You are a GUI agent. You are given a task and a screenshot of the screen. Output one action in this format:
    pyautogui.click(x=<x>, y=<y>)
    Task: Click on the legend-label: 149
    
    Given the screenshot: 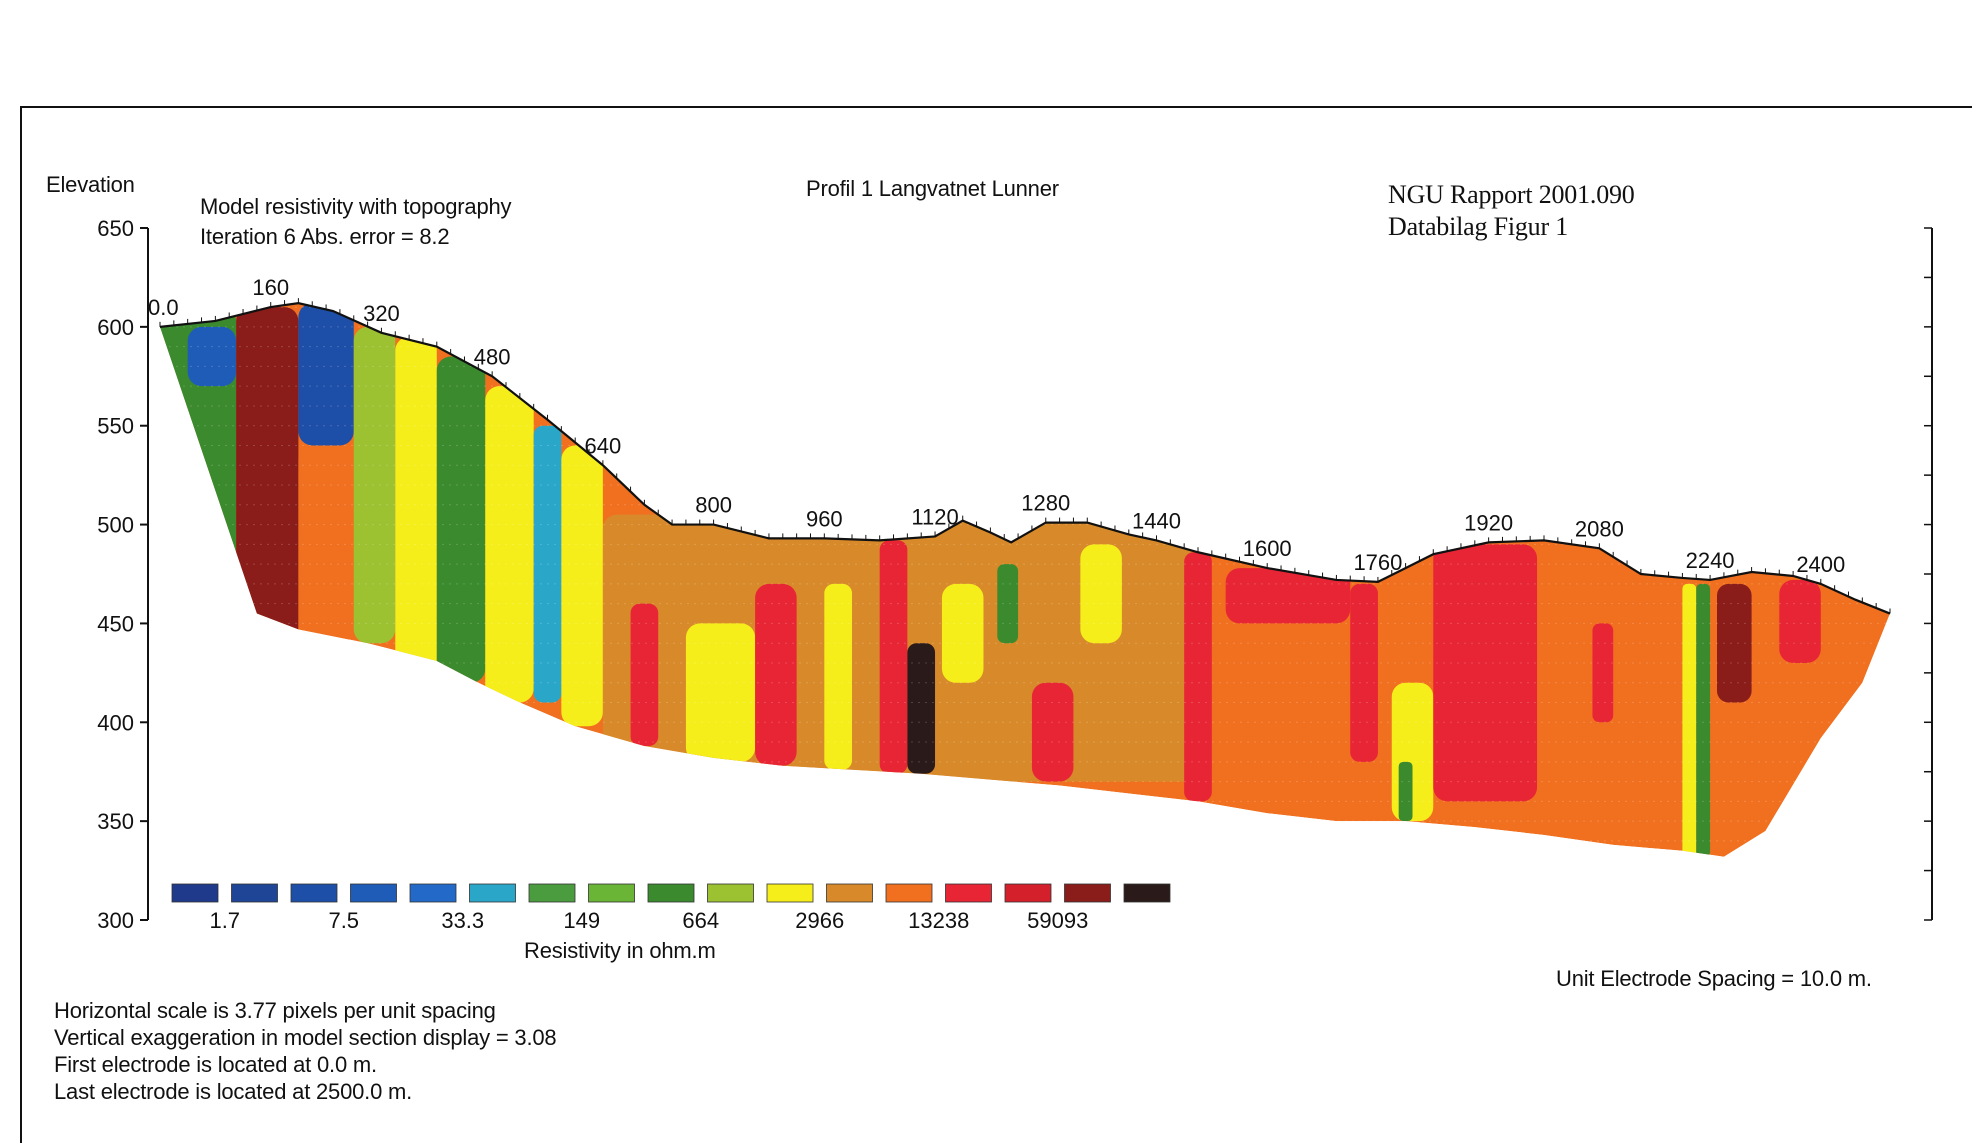 What is the action you would take?
    pyautogui.click(x=581, y=920)
    